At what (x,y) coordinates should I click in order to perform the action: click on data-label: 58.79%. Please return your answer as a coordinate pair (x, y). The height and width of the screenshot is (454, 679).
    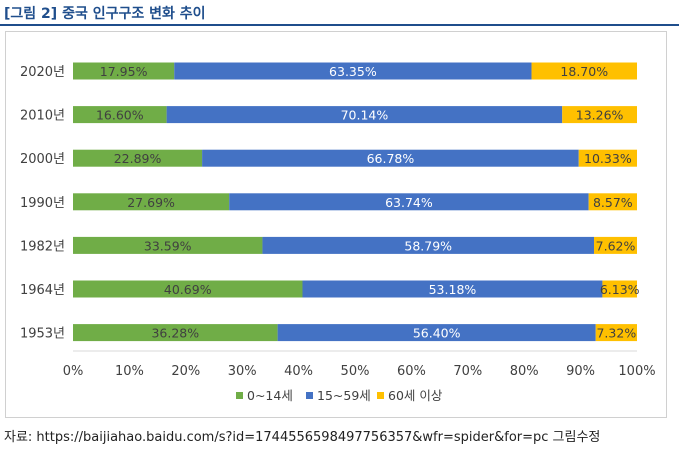
    Looking at the image, I should click on (428, 245).